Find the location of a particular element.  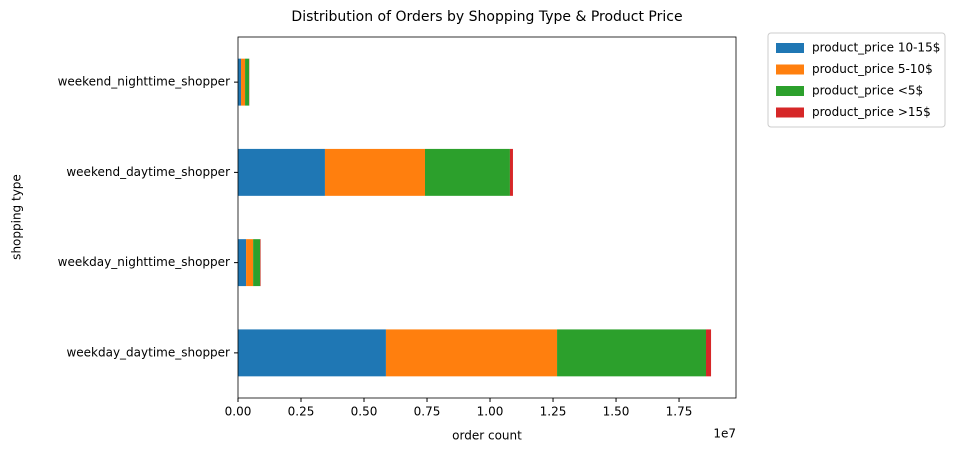

x-tick-label: 0.00 is located at coordinates (238, 412).